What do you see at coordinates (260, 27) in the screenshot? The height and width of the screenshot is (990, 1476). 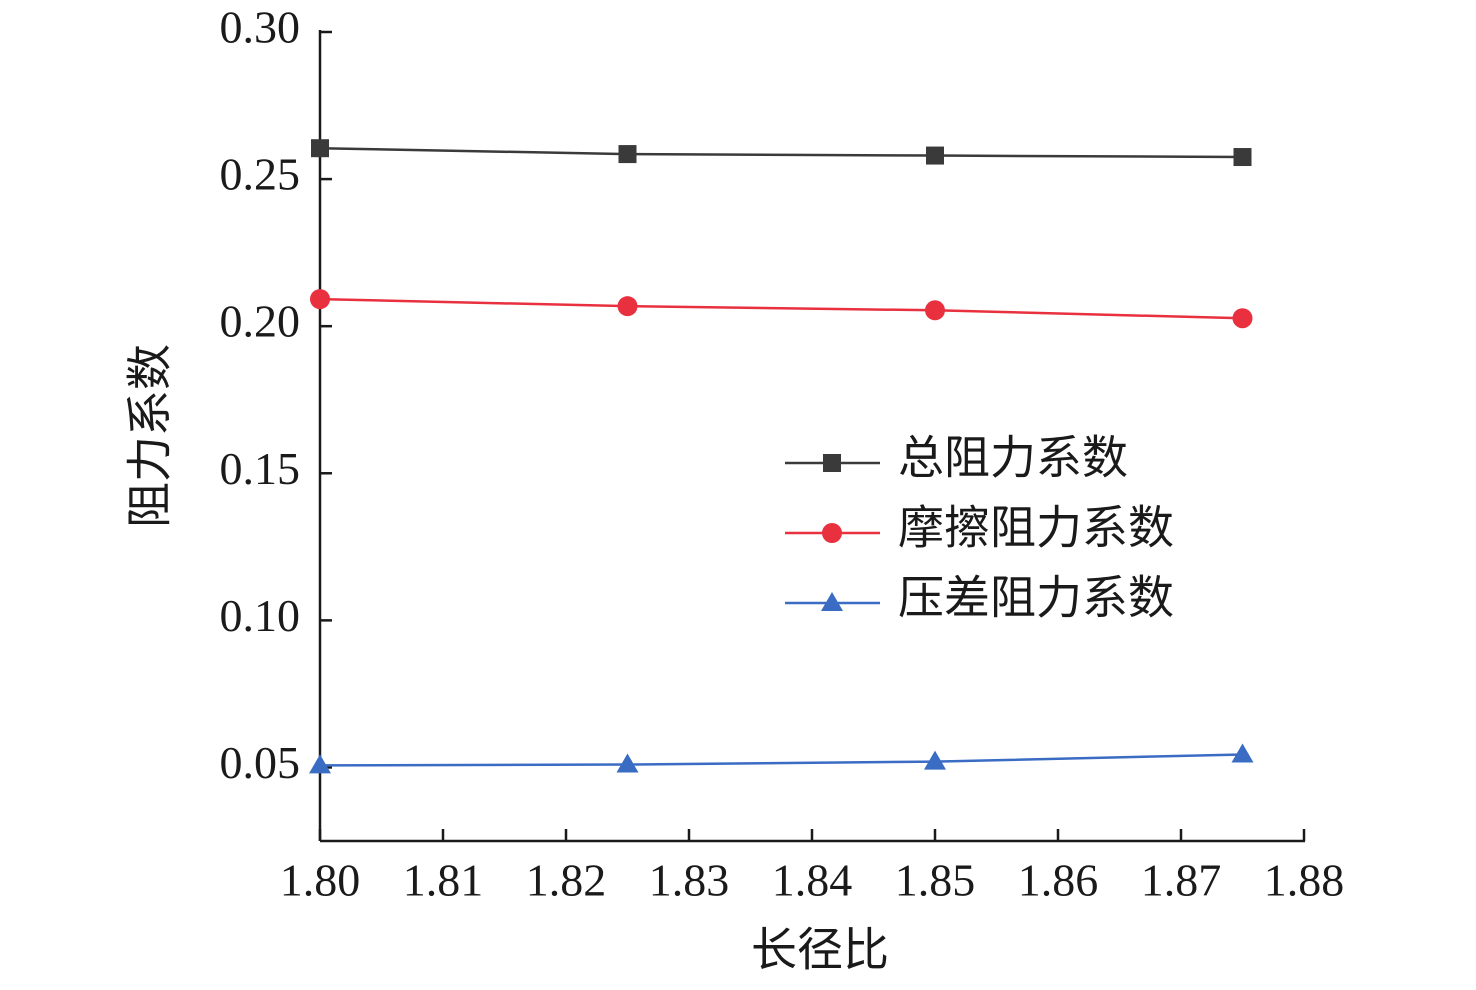 I see `y-tick-label: 0.30` at bounding box center [260, 27].